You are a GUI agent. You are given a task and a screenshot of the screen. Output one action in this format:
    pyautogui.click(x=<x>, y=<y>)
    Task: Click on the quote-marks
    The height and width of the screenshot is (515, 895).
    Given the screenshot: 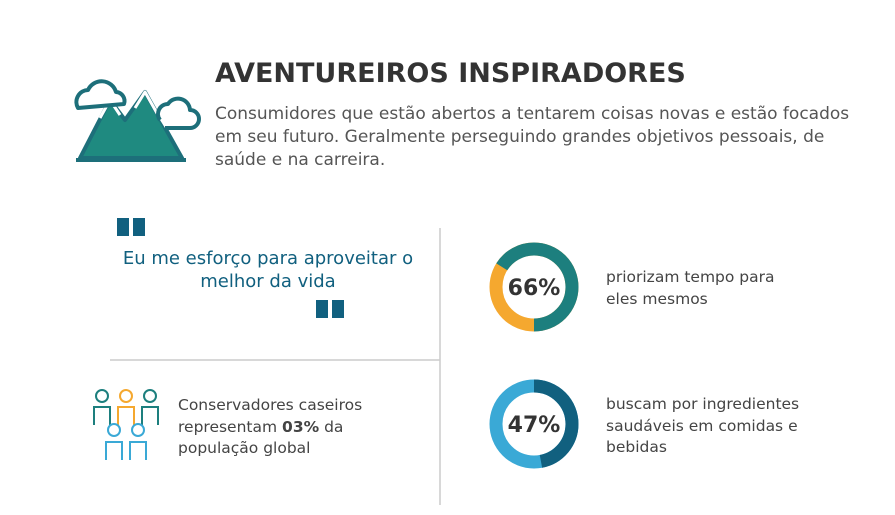 What is the action you would take?
    pyautogui.click(x=230, y=268)
    